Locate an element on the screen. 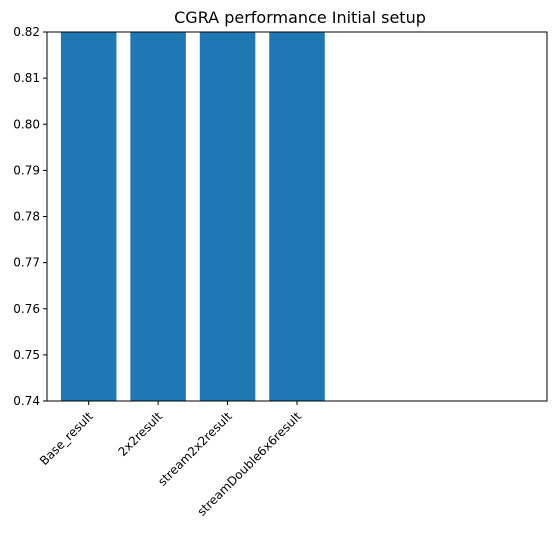 The height and width of the screenshot is (546, 556). y-tick-label-5: 0.79 is located at coordinates (26, 170).